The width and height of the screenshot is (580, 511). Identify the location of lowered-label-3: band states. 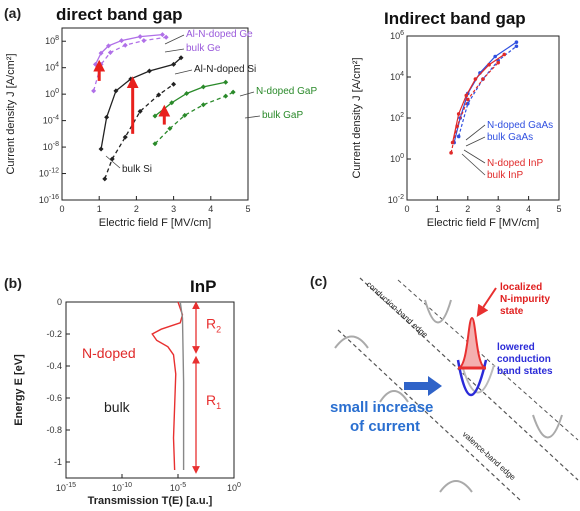
(525, 371).